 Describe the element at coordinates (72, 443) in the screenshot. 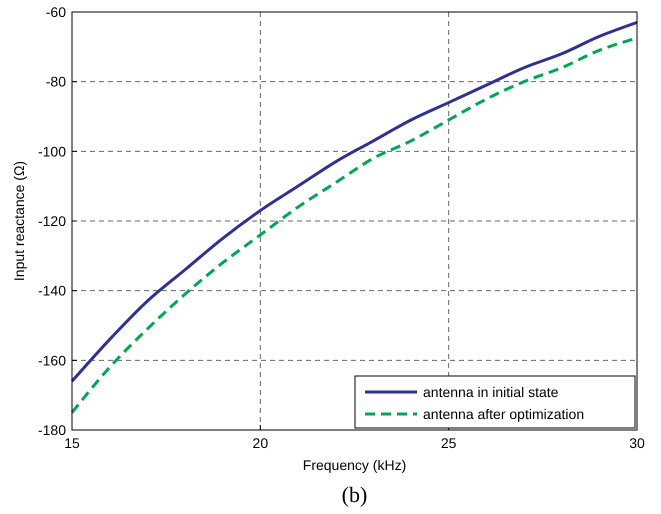

I see `x-tick-label: 15` at that location.